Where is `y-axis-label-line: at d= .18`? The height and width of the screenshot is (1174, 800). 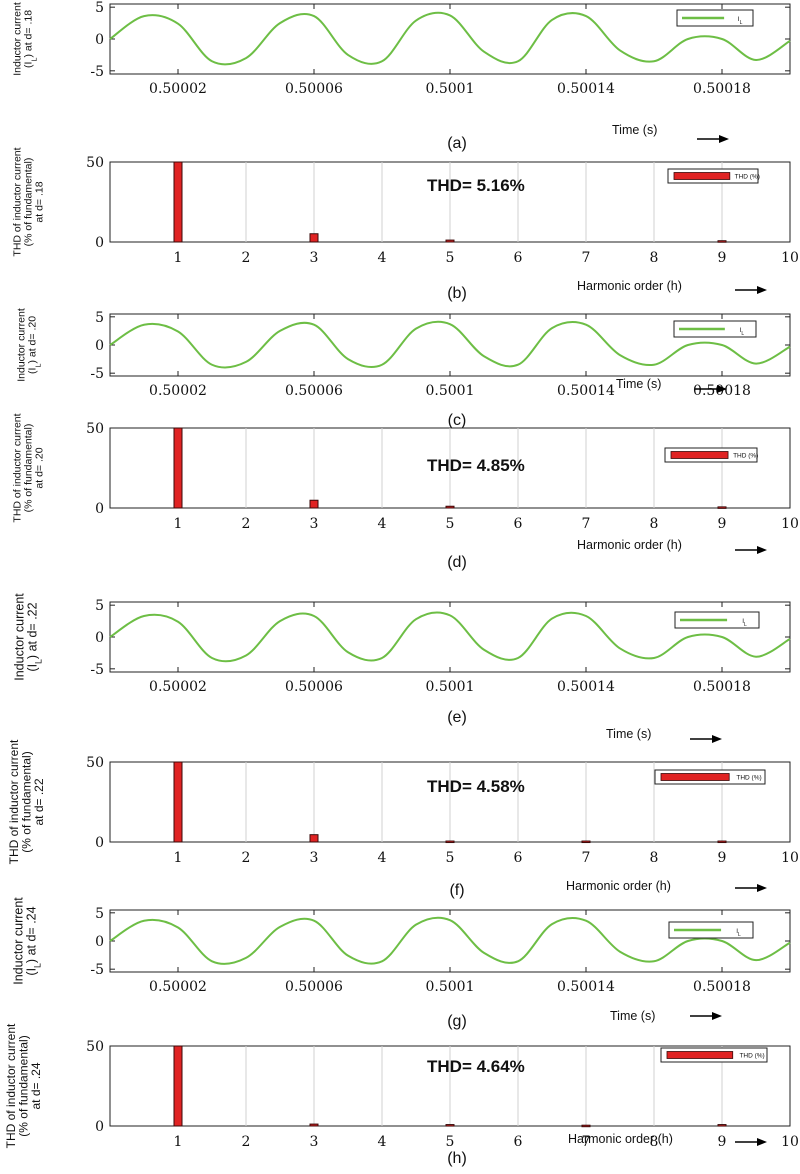 y-axis-label-line: at d= .18 is located at coordinates (40, 201).